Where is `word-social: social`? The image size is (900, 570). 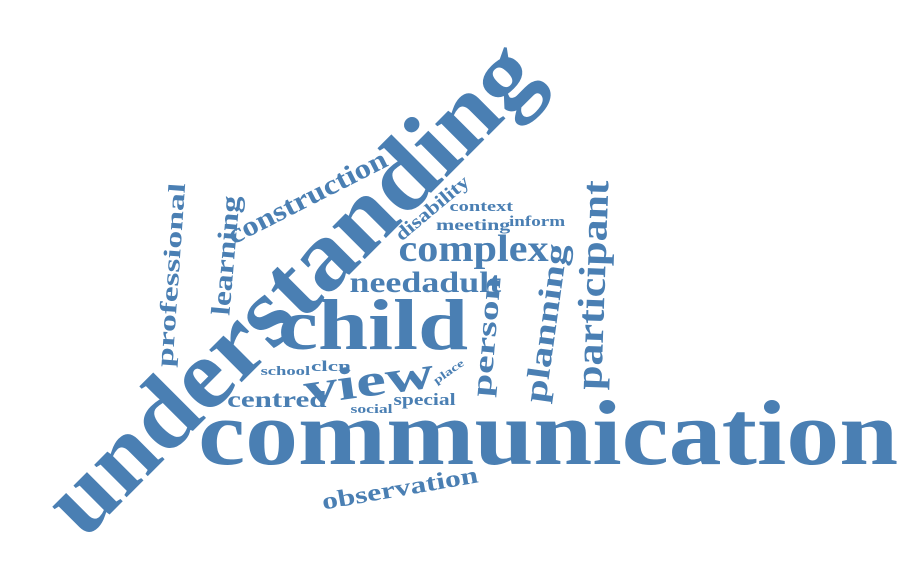 word-social: social is located at coordinates (371, 408).